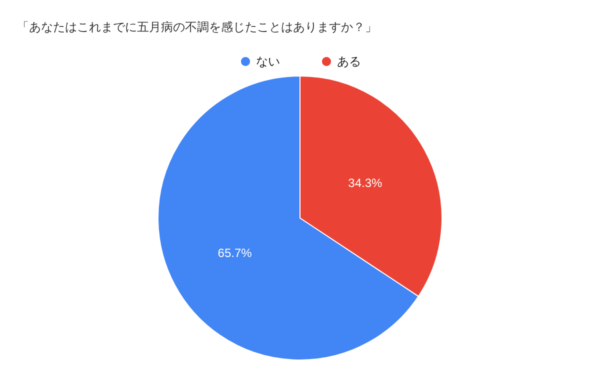 This screenshot has width=600, height=370. I want to click on legend-label: ある, so click(349, 61).